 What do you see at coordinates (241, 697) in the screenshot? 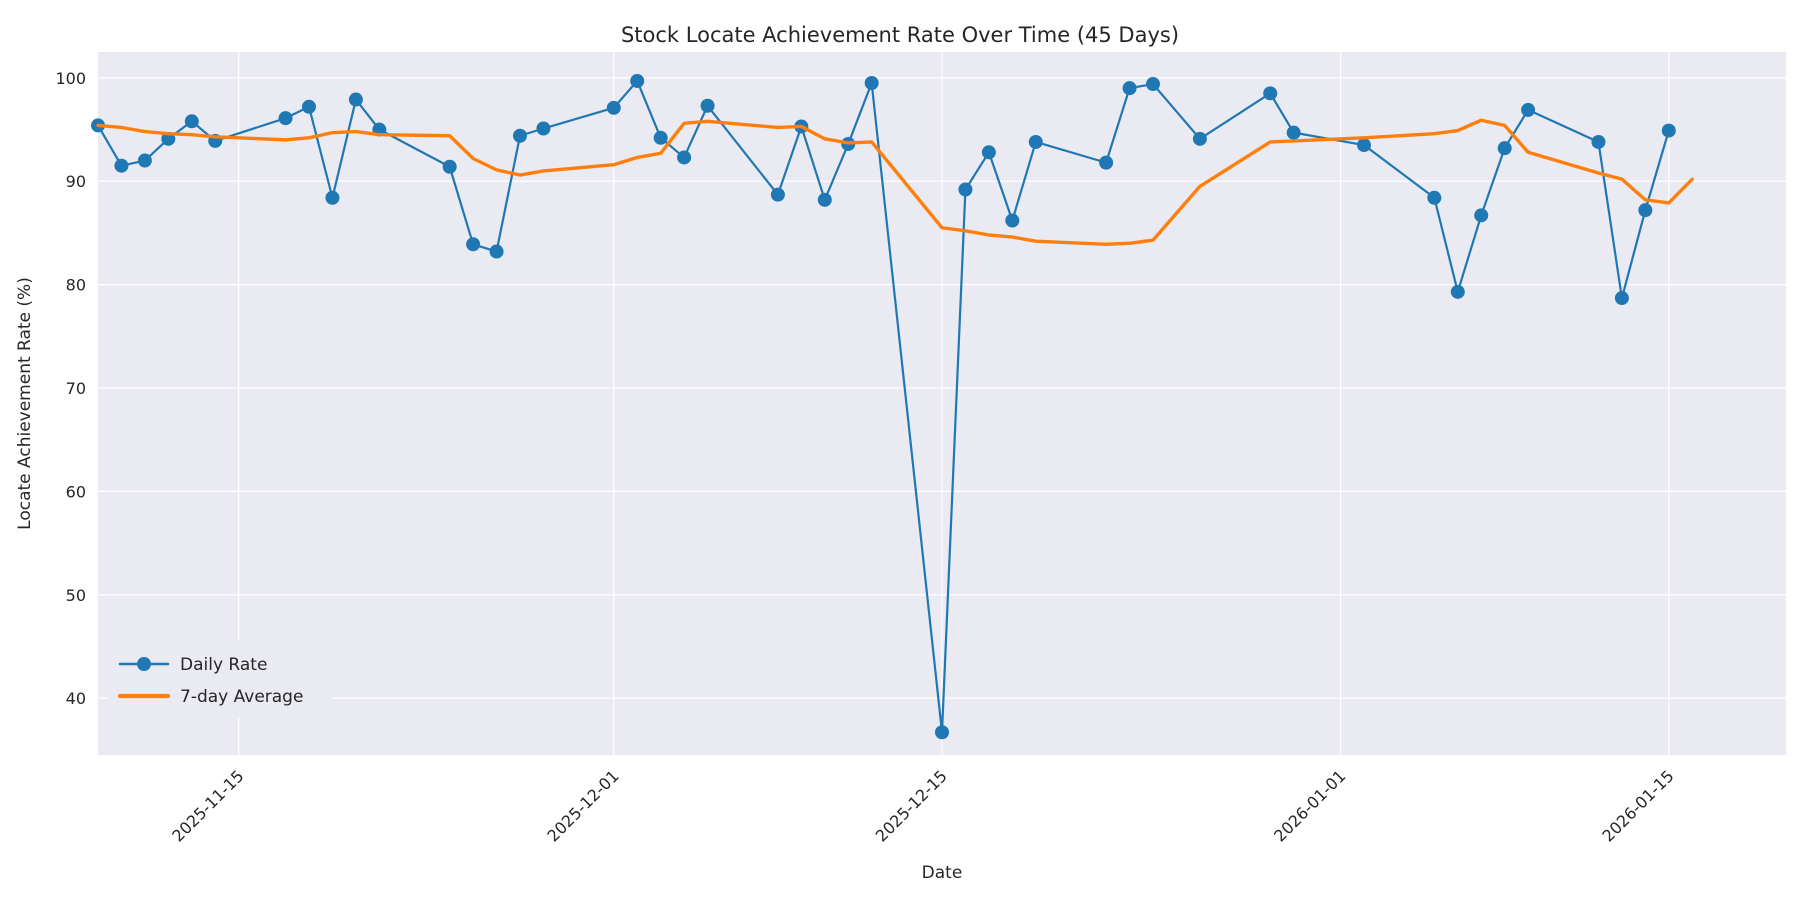
I see `legend-label: 7-day Average` at bounding box center [241, 697].